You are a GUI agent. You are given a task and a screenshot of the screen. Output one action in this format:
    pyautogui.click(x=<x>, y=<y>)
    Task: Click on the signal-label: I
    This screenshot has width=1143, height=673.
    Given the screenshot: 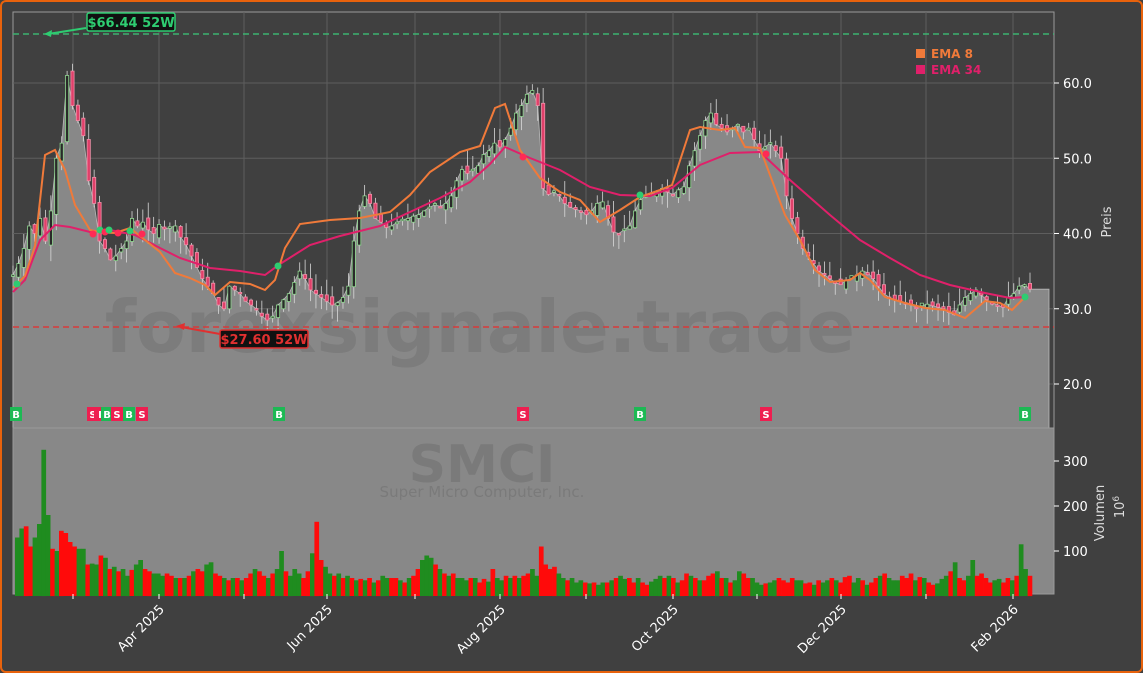 What is the action you would take?
    pyautogui.click(x=100, y=415)
    